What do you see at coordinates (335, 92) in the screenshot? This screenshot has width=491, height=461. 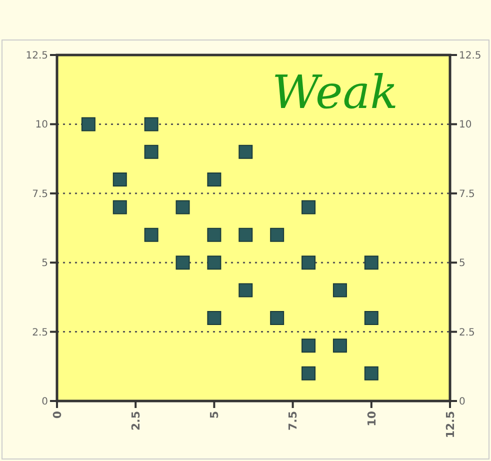 I see `annotation: Weak` at bounding box center [335, 92].